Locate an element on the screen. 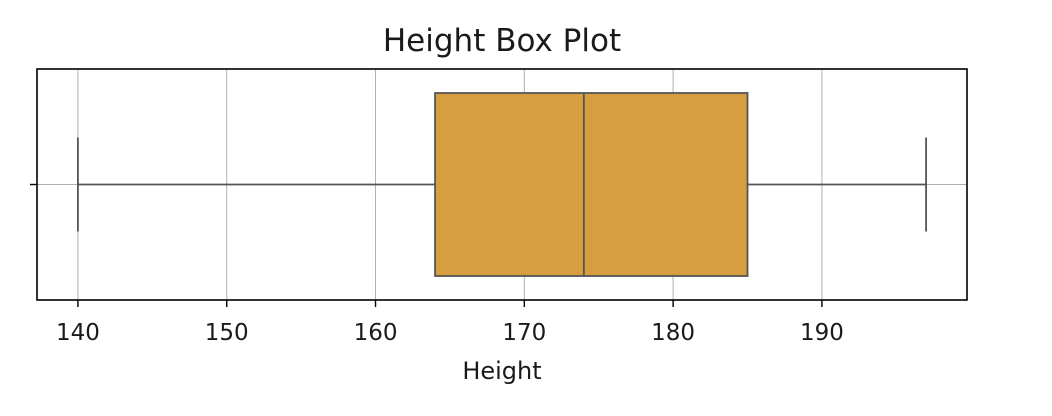 The width and height of the screenshot is (1052, 416). x-tick-label: 190 is located at coordinates (822, 333).